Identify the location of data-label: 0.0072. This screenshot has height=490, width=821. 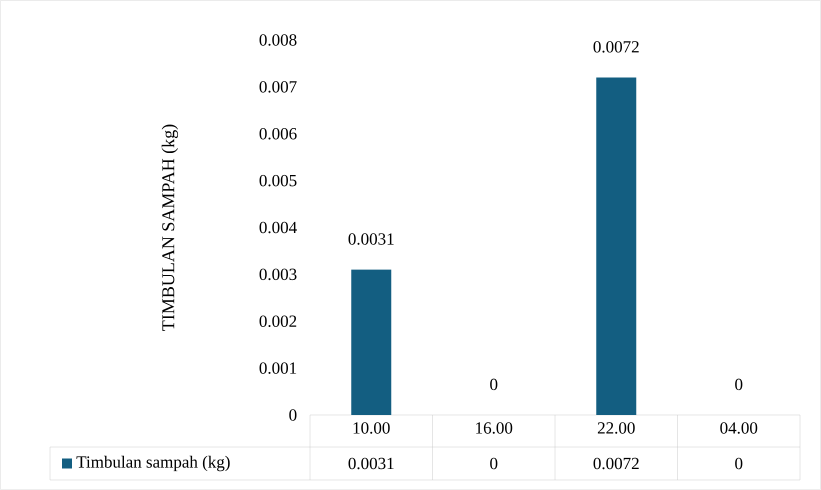
(616, 464).